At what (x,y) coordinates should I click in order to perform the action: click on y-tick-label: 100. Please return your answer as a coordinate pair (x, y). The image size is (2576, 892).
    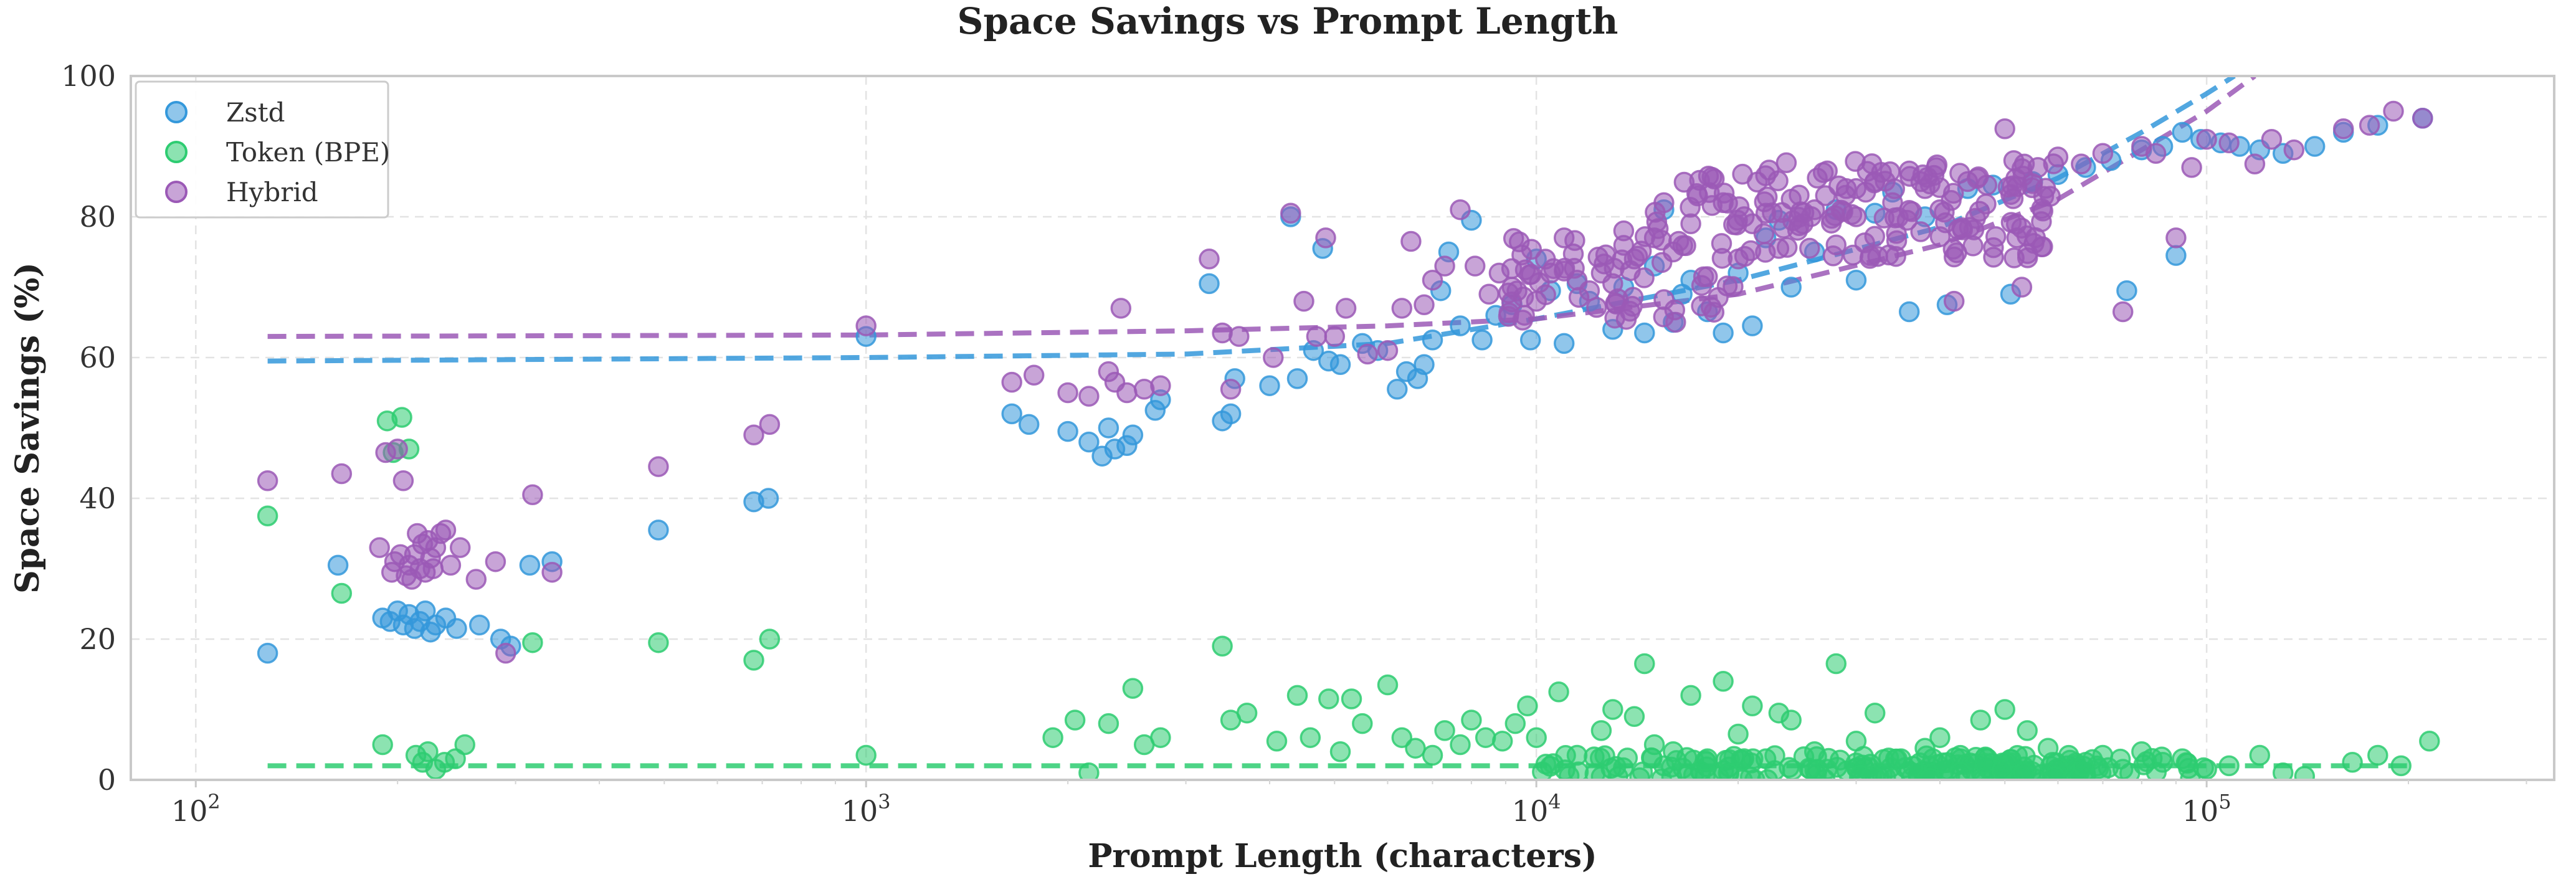
    Looking at the image, I should click on (88, 76).